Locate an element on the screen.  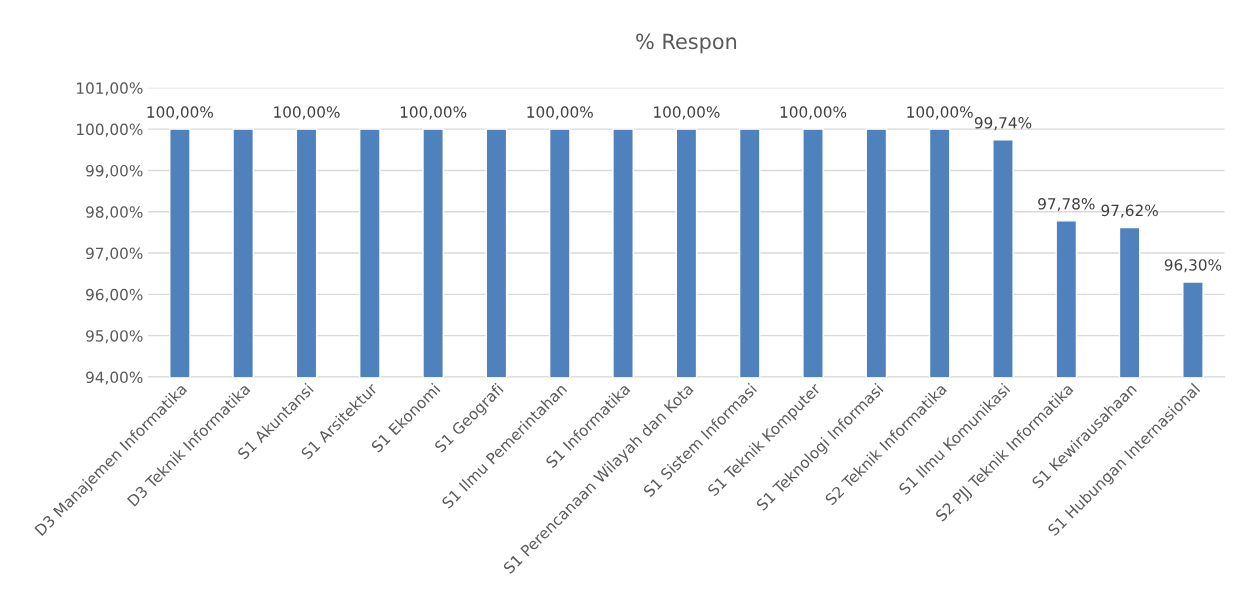
data-label: 99,74% is located at coordinates (1003, 124).